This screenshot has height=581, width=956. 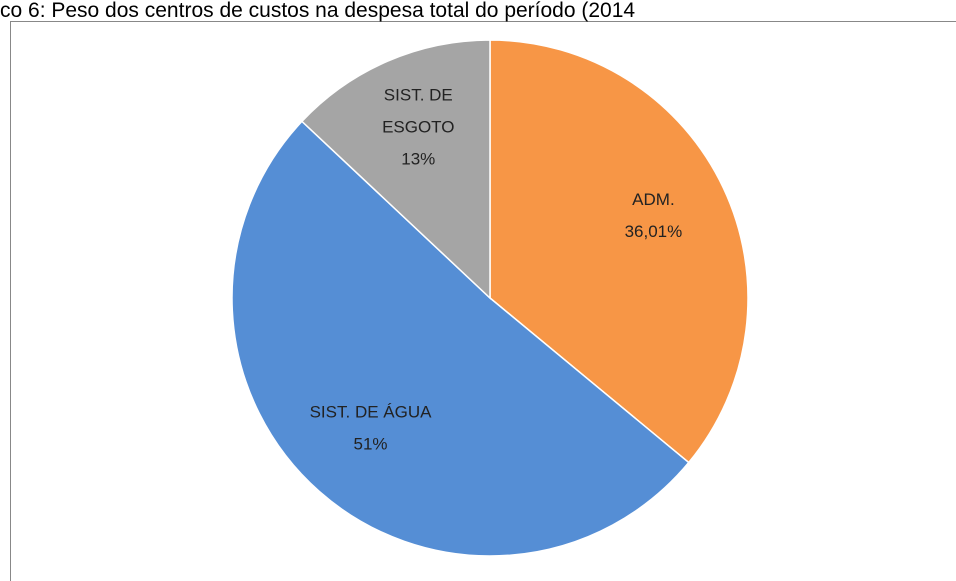 What do you see at coordinates (395, 169) in the screenshot?
I see `pie-slice` at bounding box center [395, 169].